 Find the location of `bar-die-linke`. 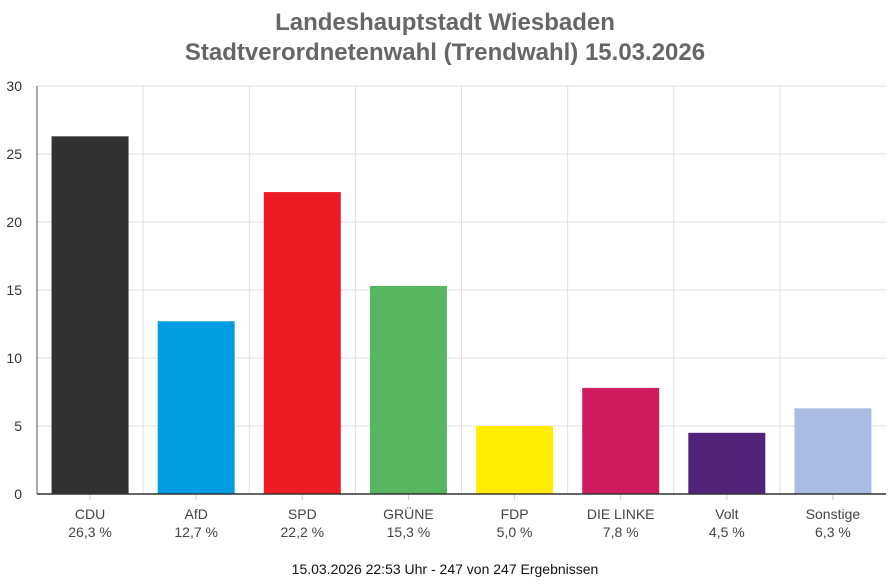

bar-die-linke is located at coordinates (621, 440).